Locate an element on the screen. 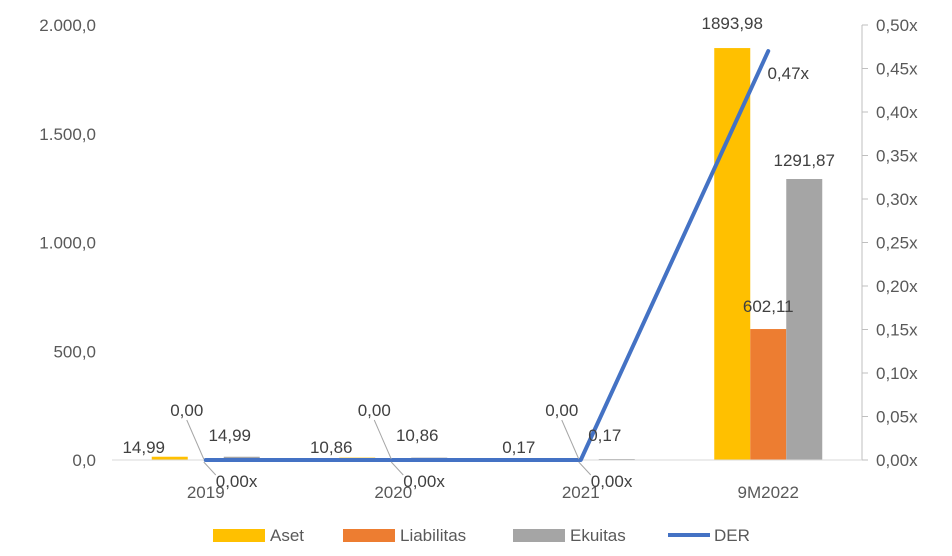 The width and height of the screenshot is (952, 556). right-tick-label-0: 0,00x is located at coordinates (897, 460).